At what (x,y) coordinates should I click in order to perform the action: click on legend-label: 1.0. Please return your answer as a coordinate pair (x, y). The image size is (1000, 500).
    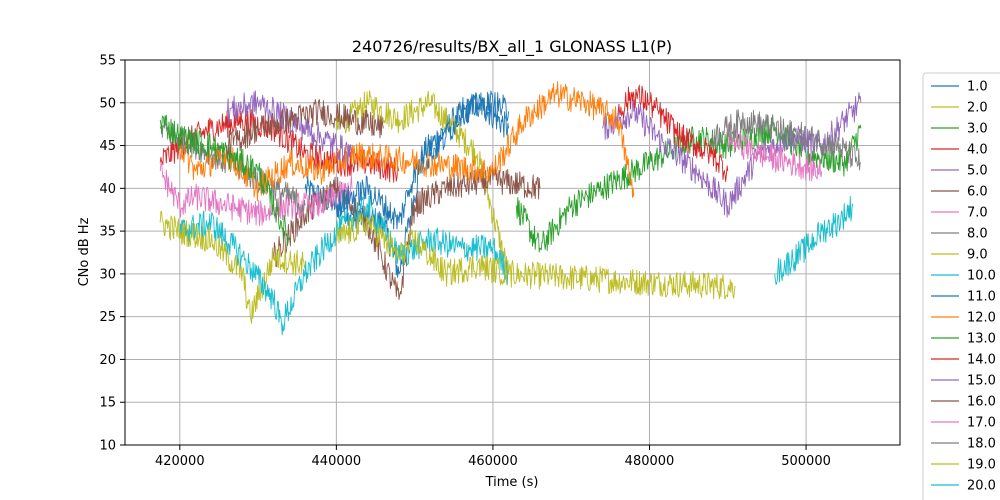
    Looking at the image, I should click on (977, 87).